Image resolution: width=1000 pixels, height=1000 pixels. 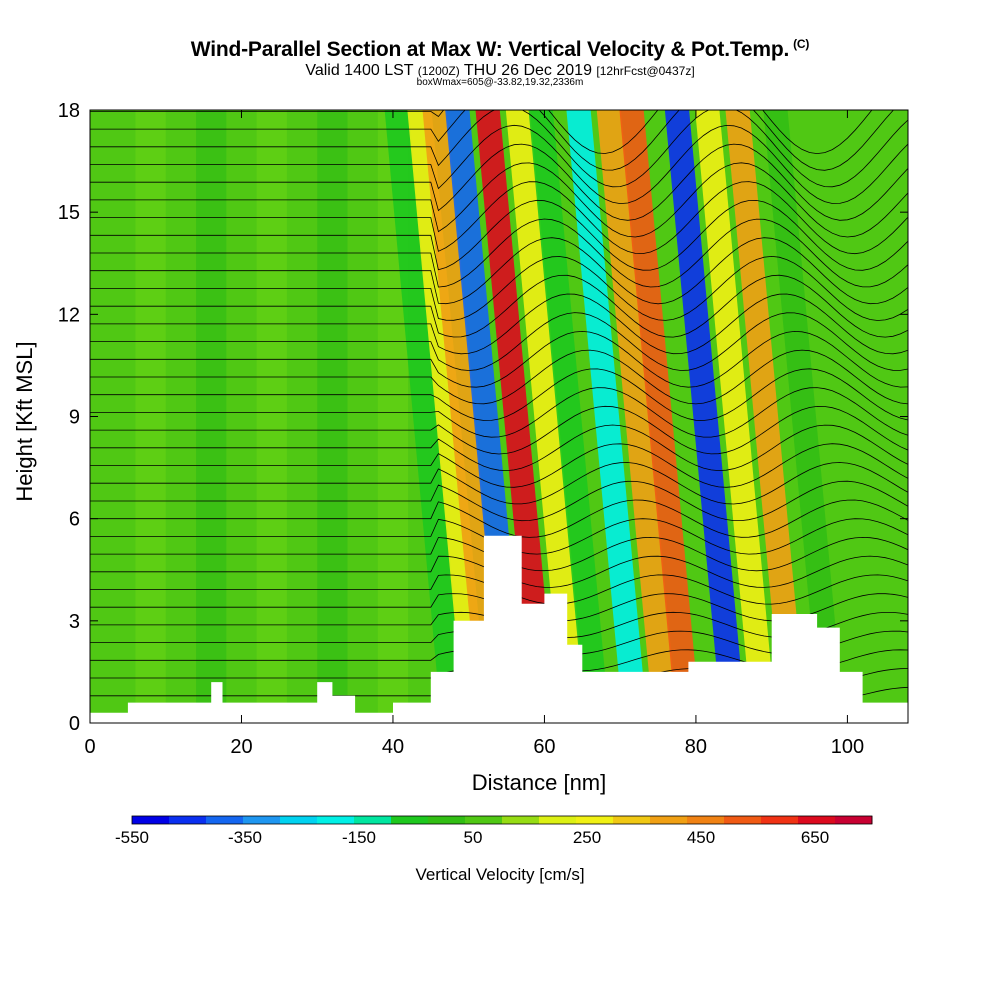 What do you see at coordinates (359, 70) in the screenshot?
I see `valid-main: Valid 1400 LST` at bounding box center [359, 70].